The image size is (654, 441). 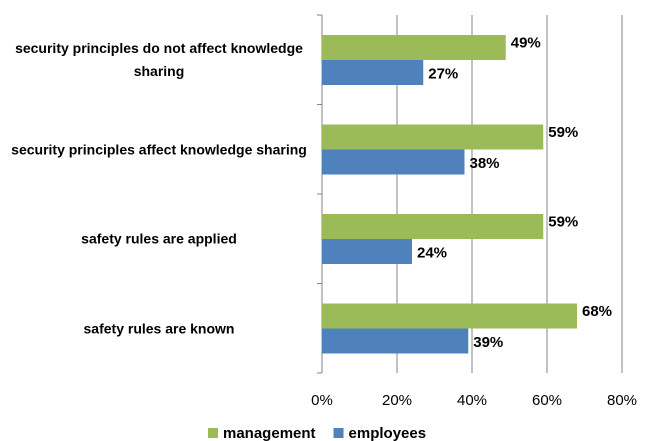 What do you see at coordinates (322, 400) in the screenshot?
I see `x-tick-label: 0%` at bounding box center [322, 400].